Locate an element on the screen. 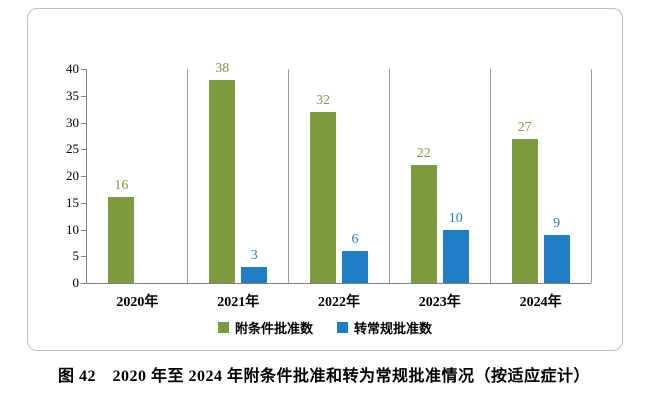  y-axis-tick-label: 5 is located at coordinates (76, 256).